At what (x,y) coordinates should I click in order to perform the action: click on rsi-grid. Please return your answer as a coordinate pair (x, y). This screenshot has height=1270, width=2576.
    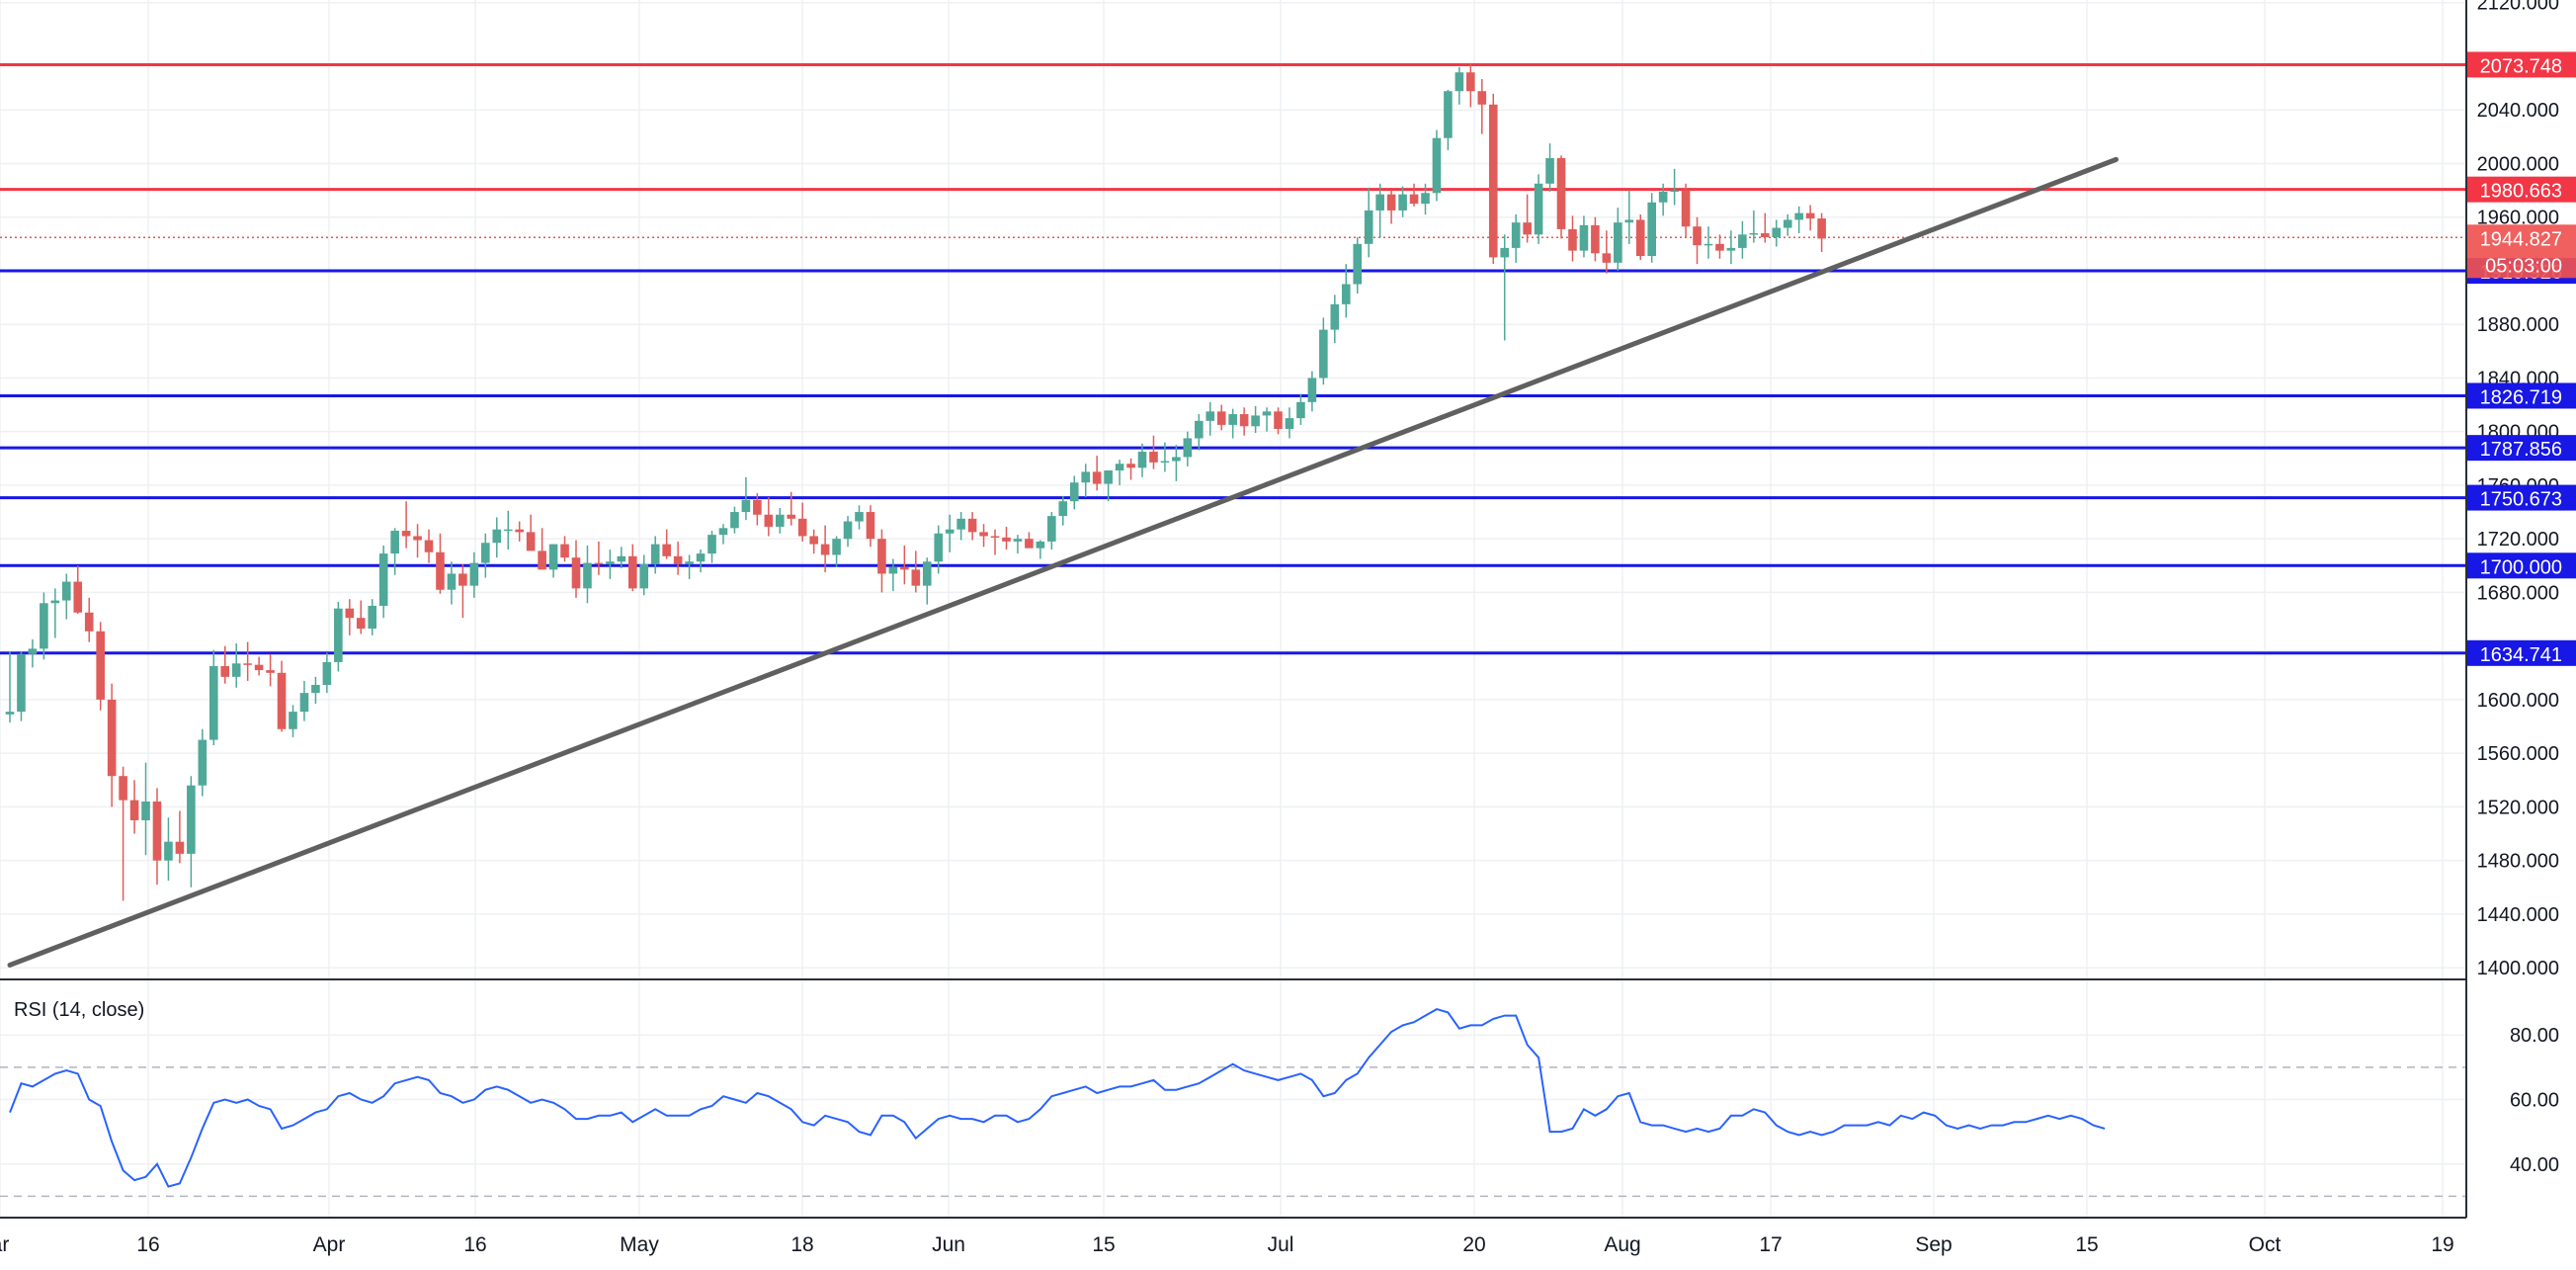
    Looking at the image, I should click on (1232, 1099).